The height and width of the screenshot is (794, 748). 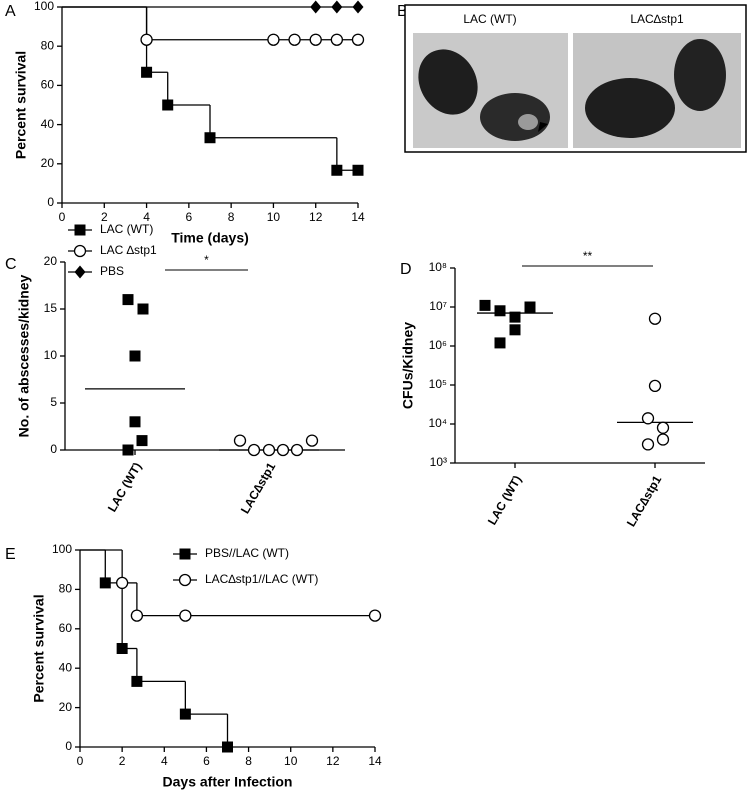 What do you see at coordinates (261, 579) in the screenshot?
I see `legend-label: LAC∆stp1//LAC (WT)` at bounding box center [261, 579].